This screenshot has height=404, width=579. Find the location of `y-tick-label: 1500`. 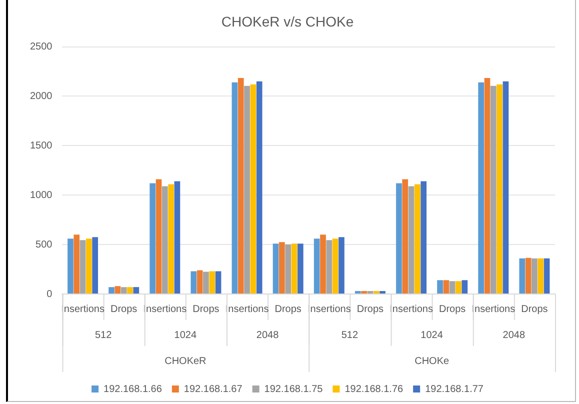

y-tick-label: 1500 is located at coordinates (41, 146).